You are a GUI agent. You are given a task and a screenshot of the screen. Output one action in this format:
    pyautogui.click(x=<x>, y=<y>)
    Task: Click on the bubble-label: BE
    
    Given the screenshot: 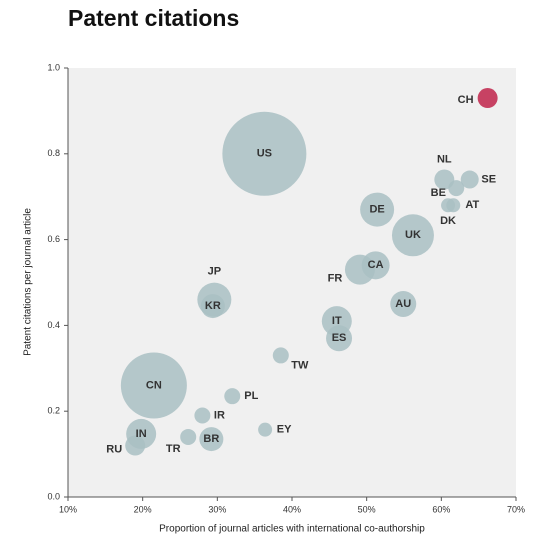 What is the action you would take?
    pyautogui.click(x=438, y=193)
    